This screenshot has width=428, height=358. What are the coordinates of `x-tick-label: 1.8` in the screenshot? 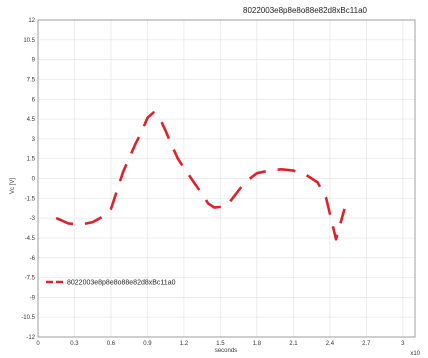 It's located at (257, 344).